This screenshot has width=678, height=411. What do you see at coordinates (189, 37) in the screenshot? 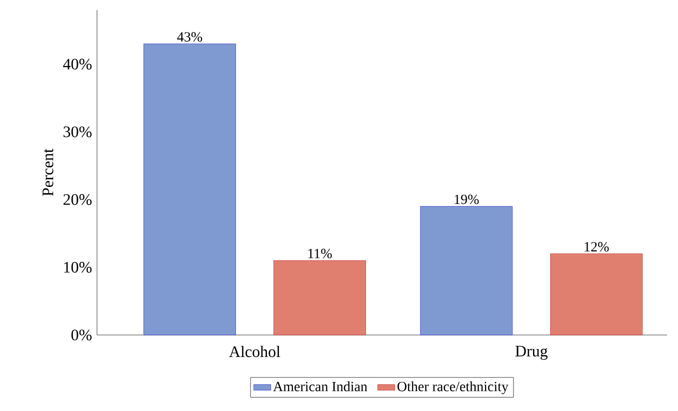
I see `data-label: 43%` at bounding box center [189, 37].